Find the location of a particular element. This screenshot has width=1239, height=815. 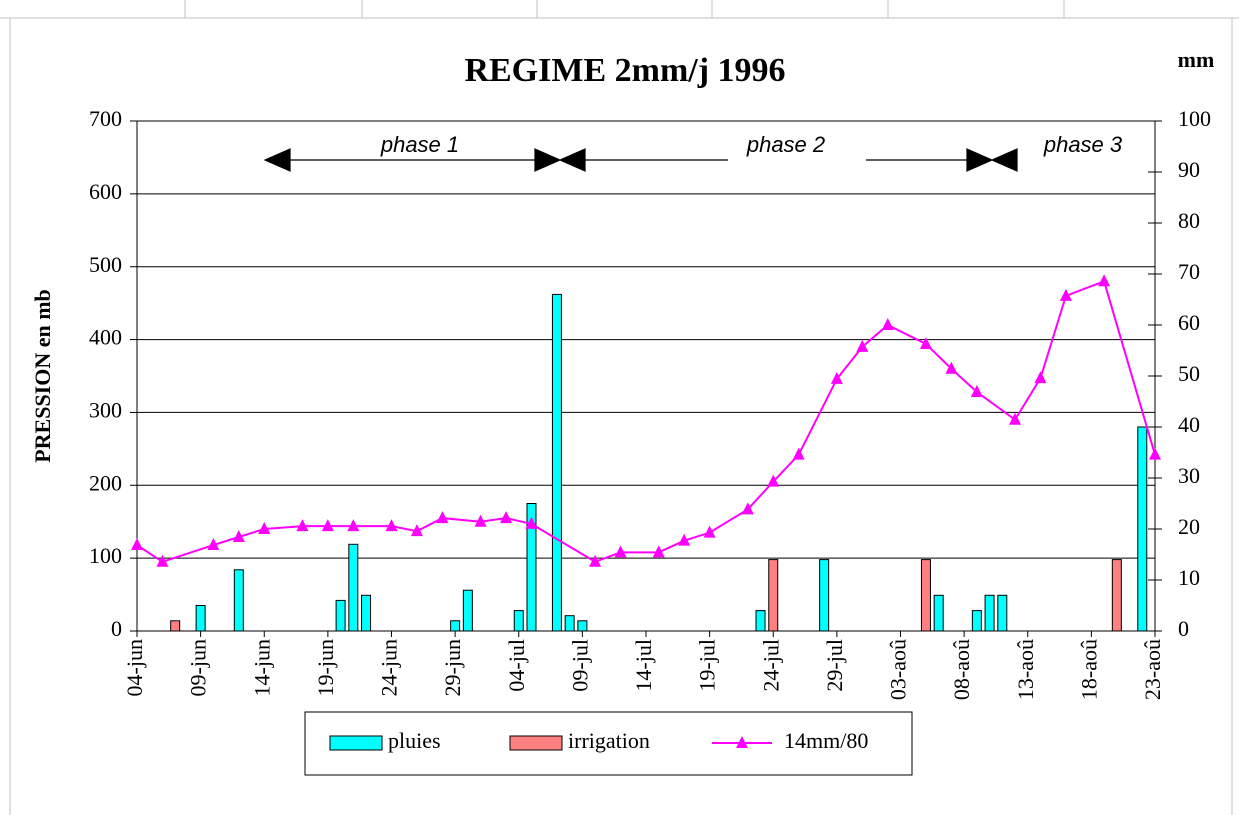

x-tick-label: 08-aoû is located at coordinates (961, 669).